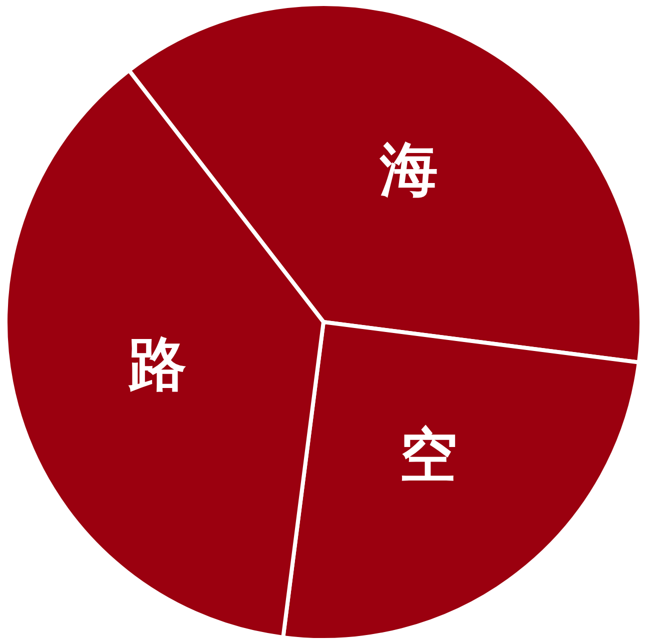 The width and height of the screenshot is (647, 644). What do you see at coordinates (157, 364) in the screenshot?
I see `slice-label: 路` at bounding box center [157, 364].